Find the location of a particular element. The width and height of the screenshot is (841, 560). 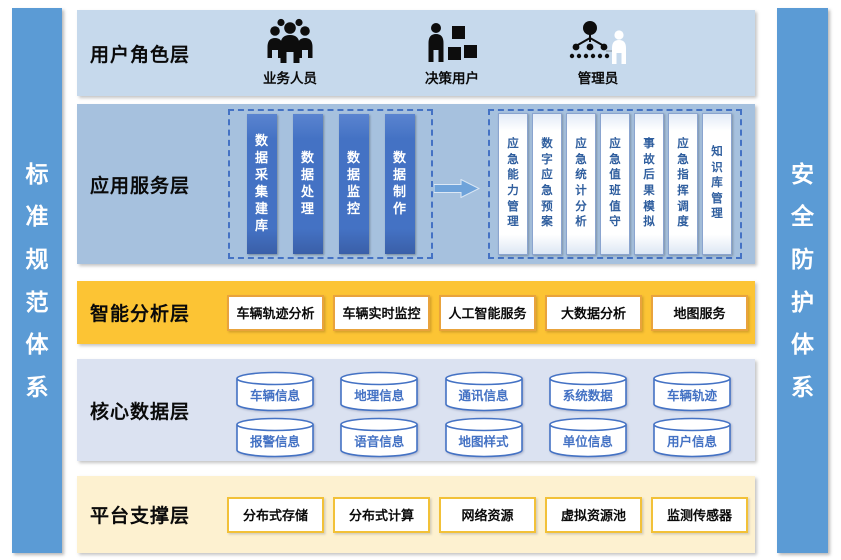

platform-resource-chip: 网络资源 is located at coordinates (487, 514).